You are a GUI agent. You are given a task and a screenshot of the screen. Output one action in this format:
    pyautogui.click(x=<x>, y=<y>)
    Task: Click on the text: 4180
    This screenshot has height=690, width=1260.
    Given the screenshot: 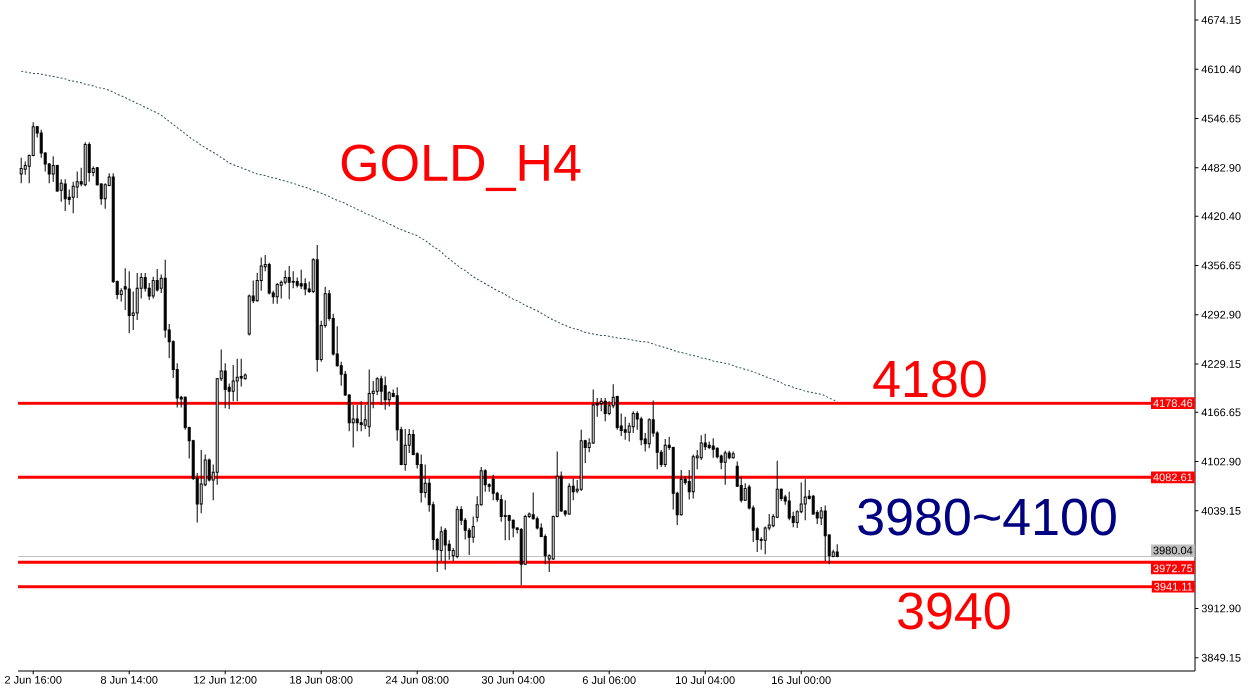 What is the action you would take?
    pyautogui.click(x=929, y=379)
    